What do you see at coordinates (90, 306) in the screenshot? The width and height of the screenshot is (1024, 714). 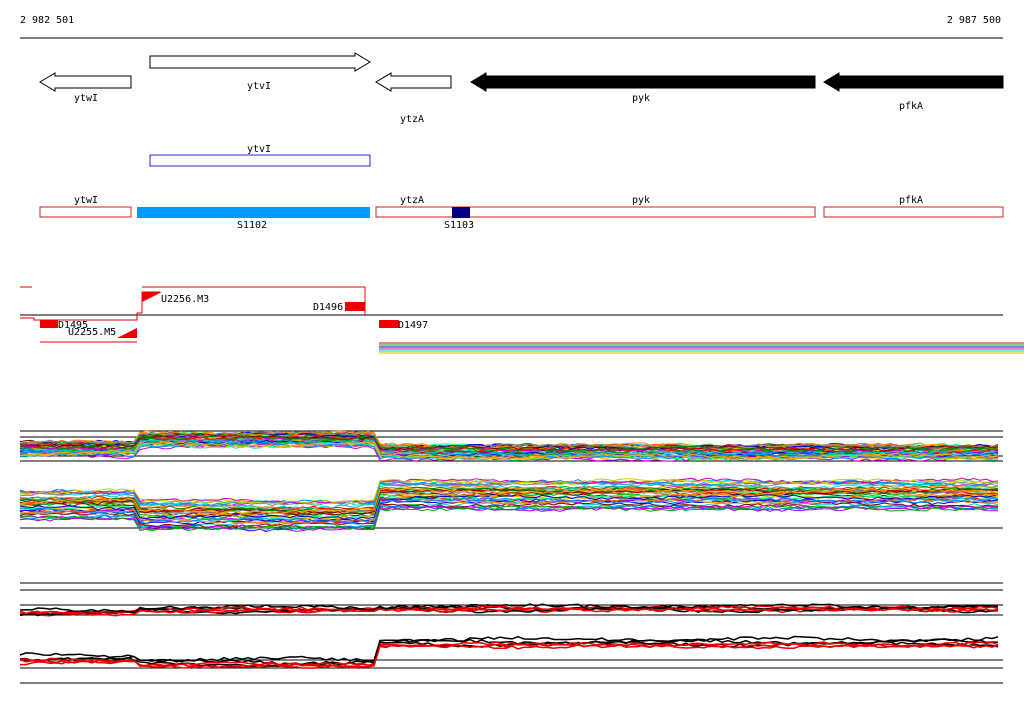 I see `segment-line` at bounding box center [90, 306].